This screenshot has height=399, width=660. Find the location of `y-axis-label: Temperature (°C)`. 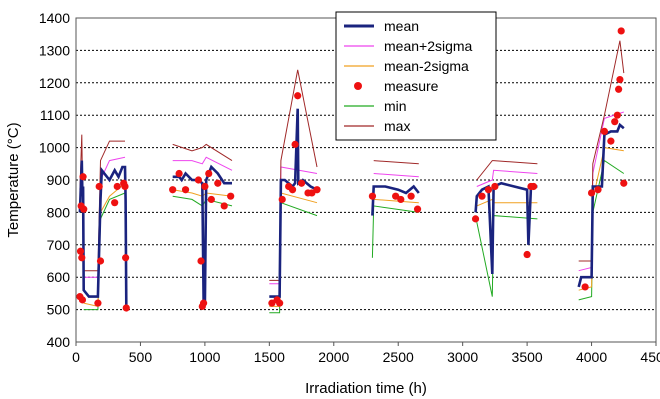

y-axis-label: Temperature (°C) is located at coordinates (13, 179).